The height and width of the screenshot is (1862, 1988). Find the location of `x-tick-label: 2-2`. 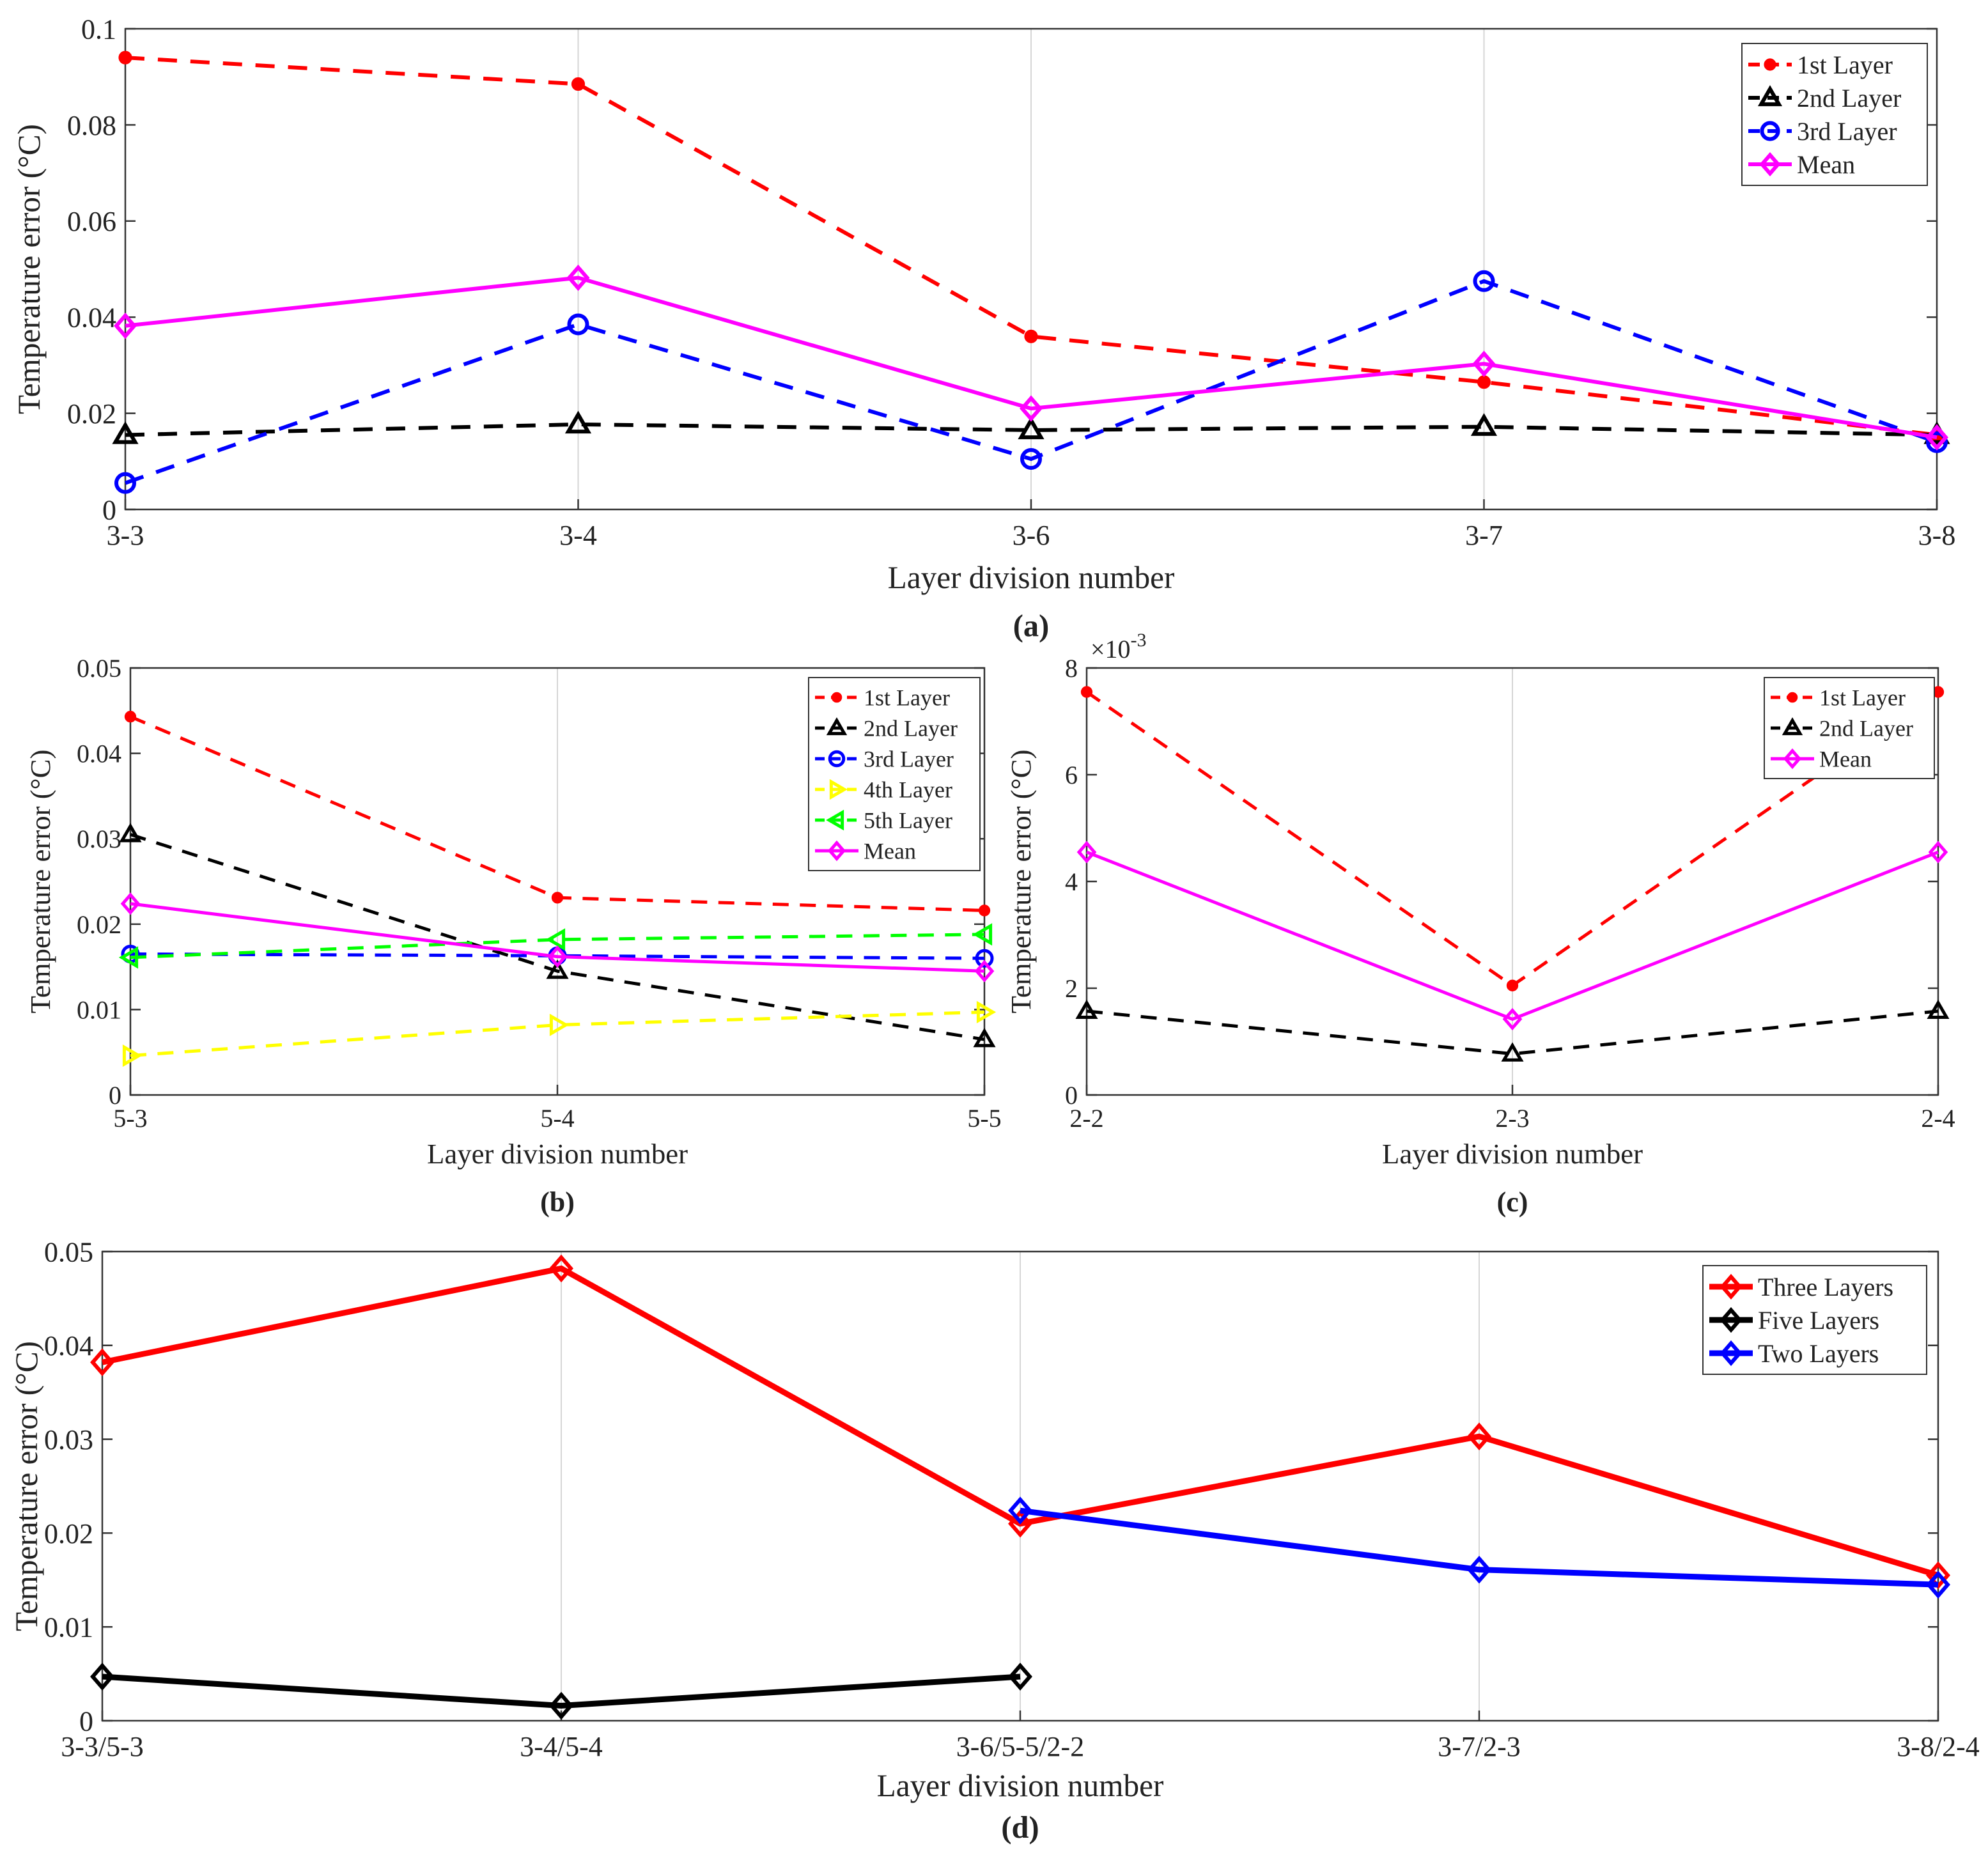

x-tick-label: 2-2 is located at coordinates (1086, 1119).